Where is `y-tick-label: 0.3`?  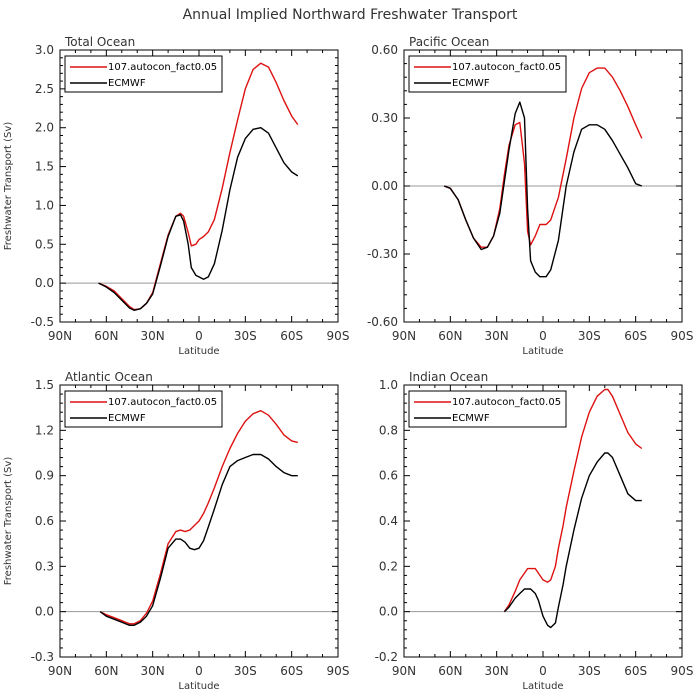
y-tick-label: 0.3 is located at coordinates (44, 566).